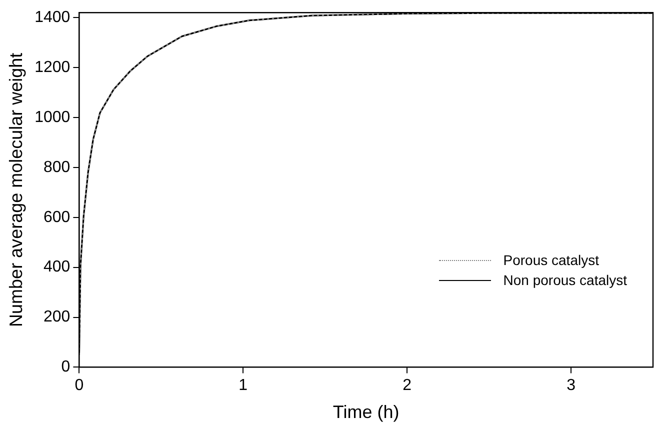 This screenshot has height=432, width=657. I want to click on y-tick-label: 1400, so click(52, 17).